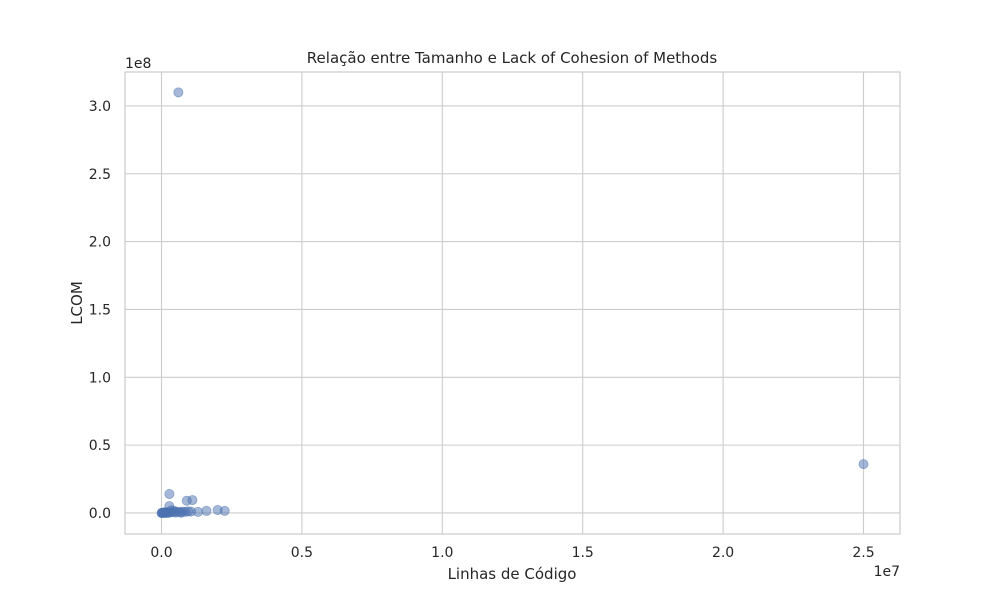 The image size is (1000, 600). Describe the element at coordinates (887, 572) in the screenshot. I see `x-offset-label: 1e7` at that location.